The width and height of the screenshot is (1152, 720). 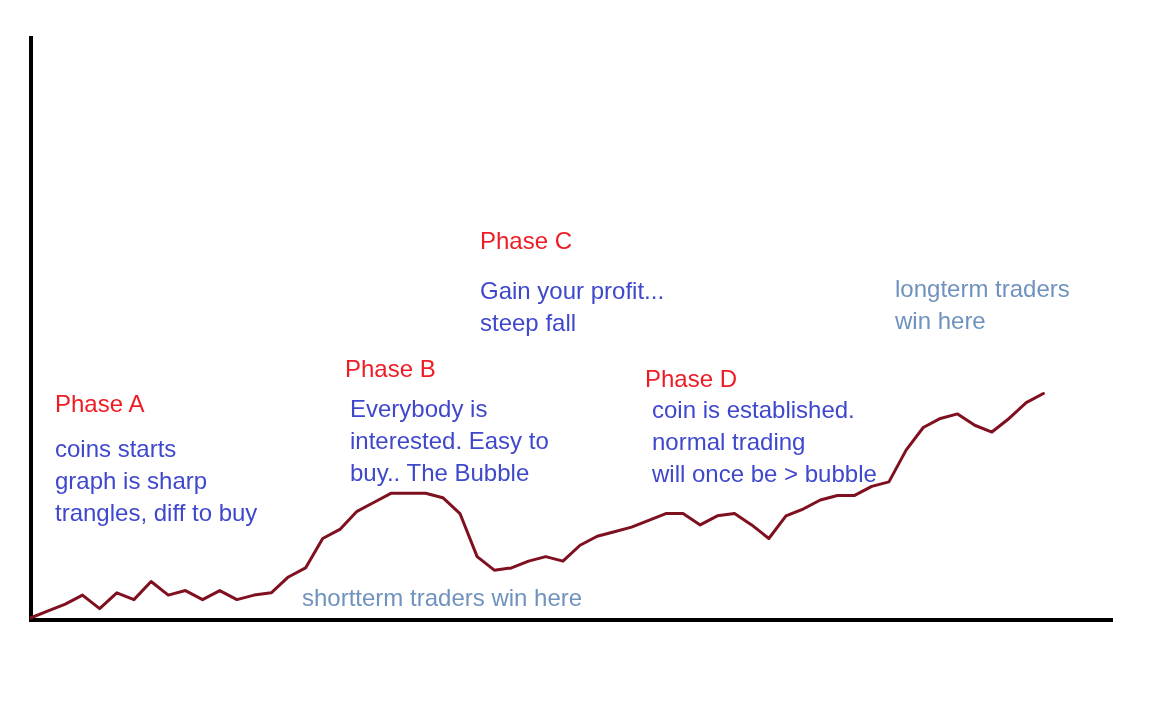 What do you see at coordinates (691, 378) in the screenshot?
I see `text: Phase D` at bounding box center [691, 378].